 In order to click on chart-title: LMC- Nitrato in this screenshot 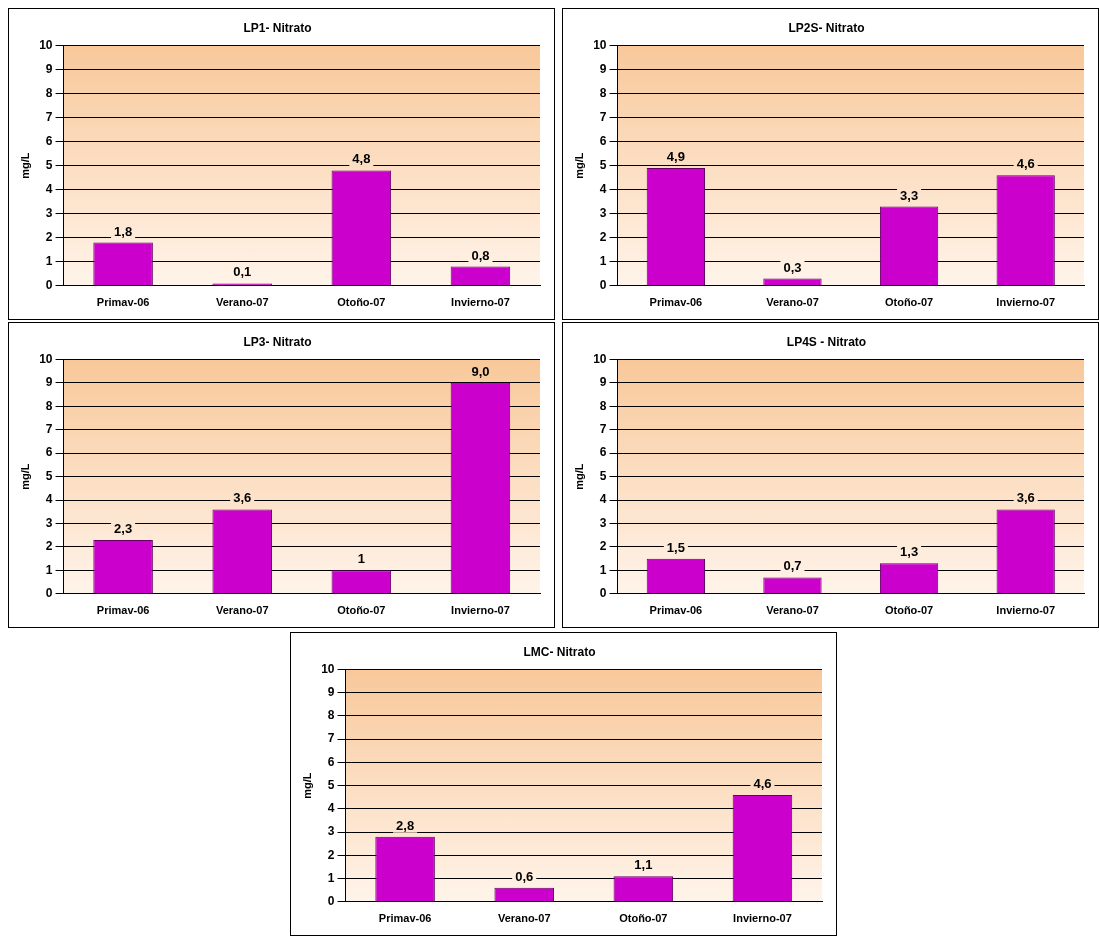, I will do `click(559, 651)`.